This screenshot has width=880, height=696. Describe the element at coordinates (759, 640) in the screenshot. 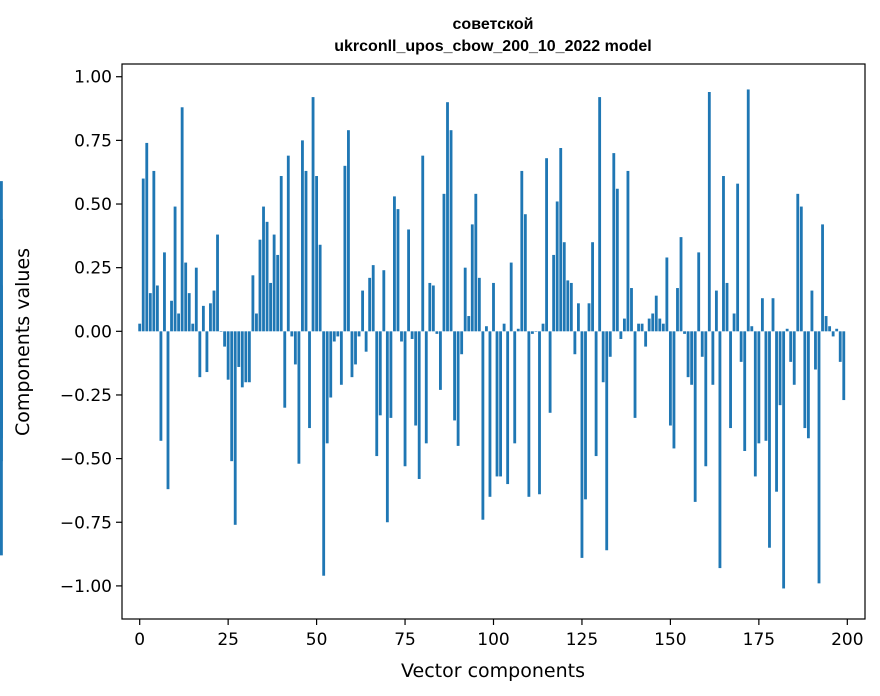

I see `x-tick-label: 175` at that location.